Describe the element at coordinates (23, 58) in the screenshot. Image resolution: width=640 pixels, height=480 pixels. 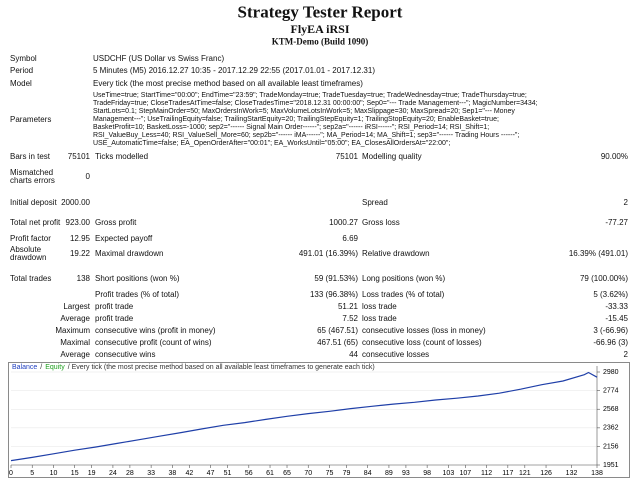
I see `row-label: Symbol` at that location.